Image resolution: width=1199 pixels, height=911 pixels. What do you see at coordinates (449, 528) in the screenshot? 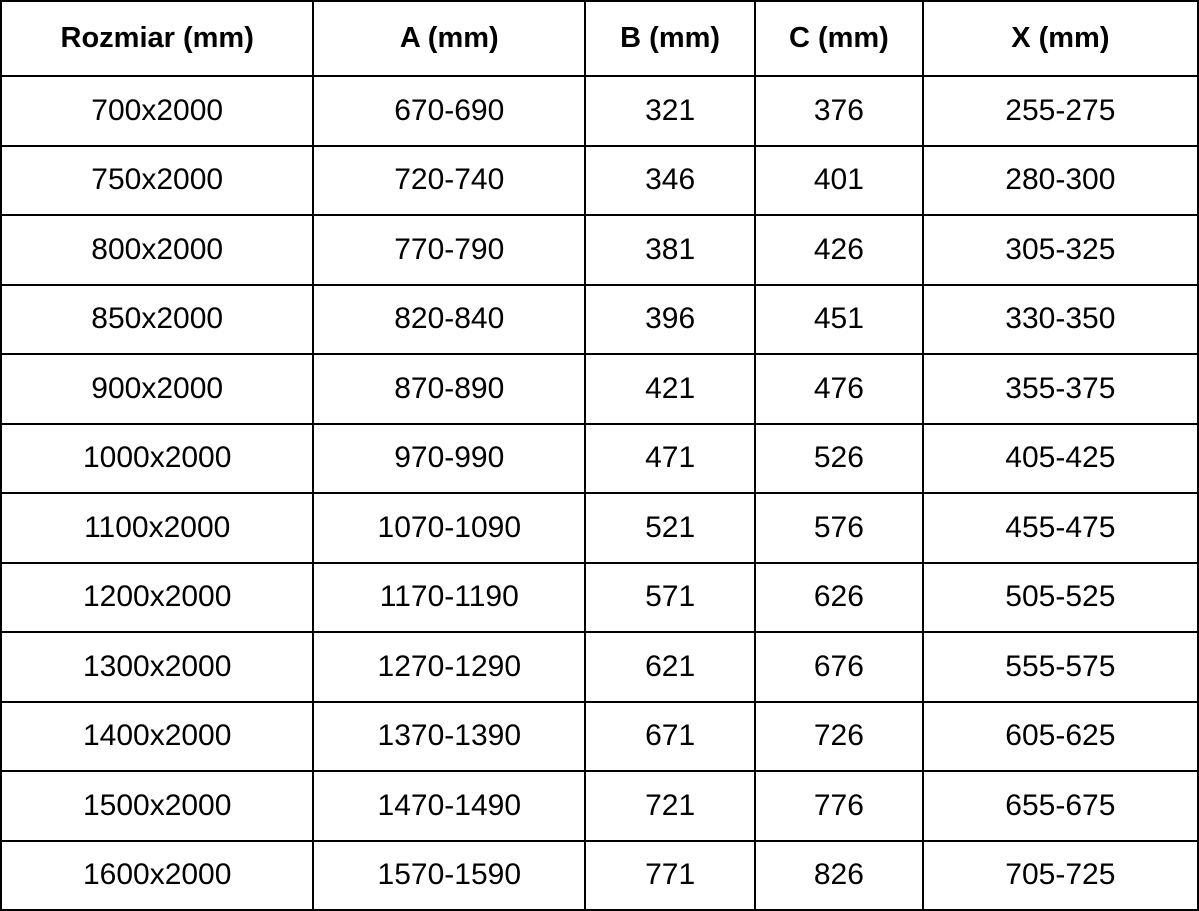
I see `table-cell: 1070-1090` at bounding box center [449, 528].